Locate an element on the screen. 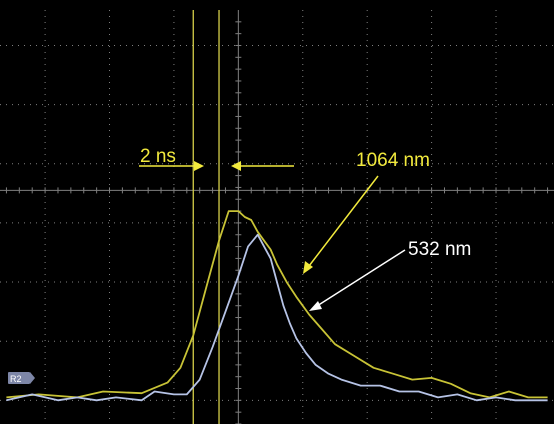 This screenshot has width=554, height=424. arrow-1064nm-head is located at coordinates (308, 267).